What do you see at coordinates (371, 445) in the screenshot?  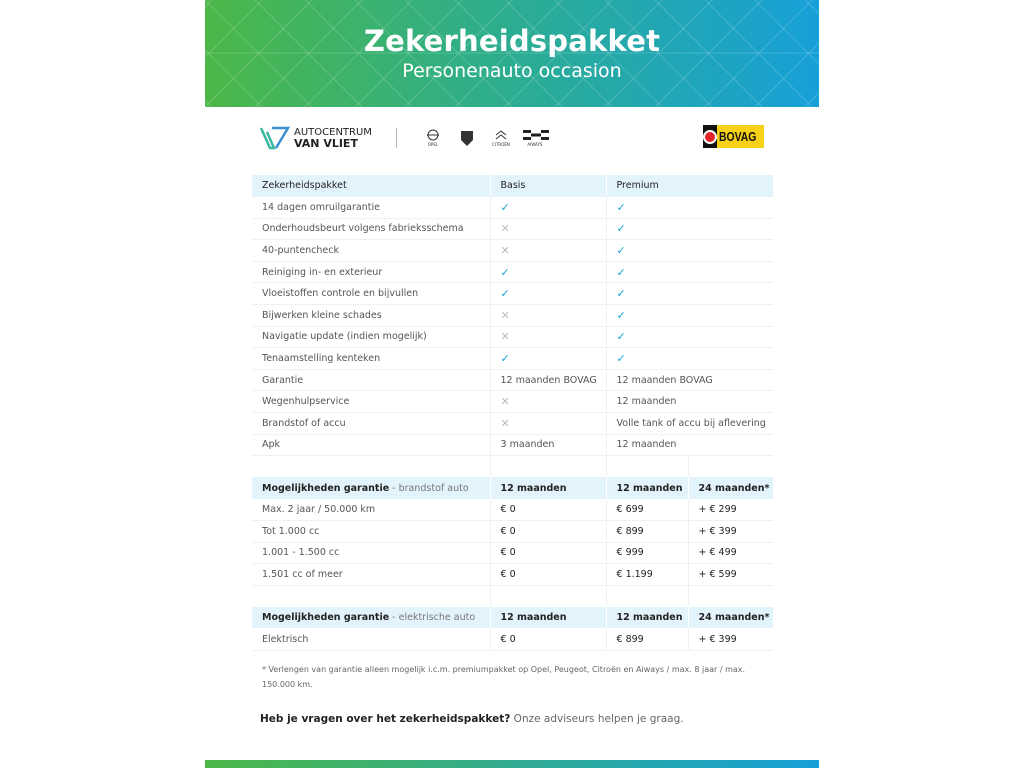 I see `table-cell: Apk` at bounding box center [371, 445].